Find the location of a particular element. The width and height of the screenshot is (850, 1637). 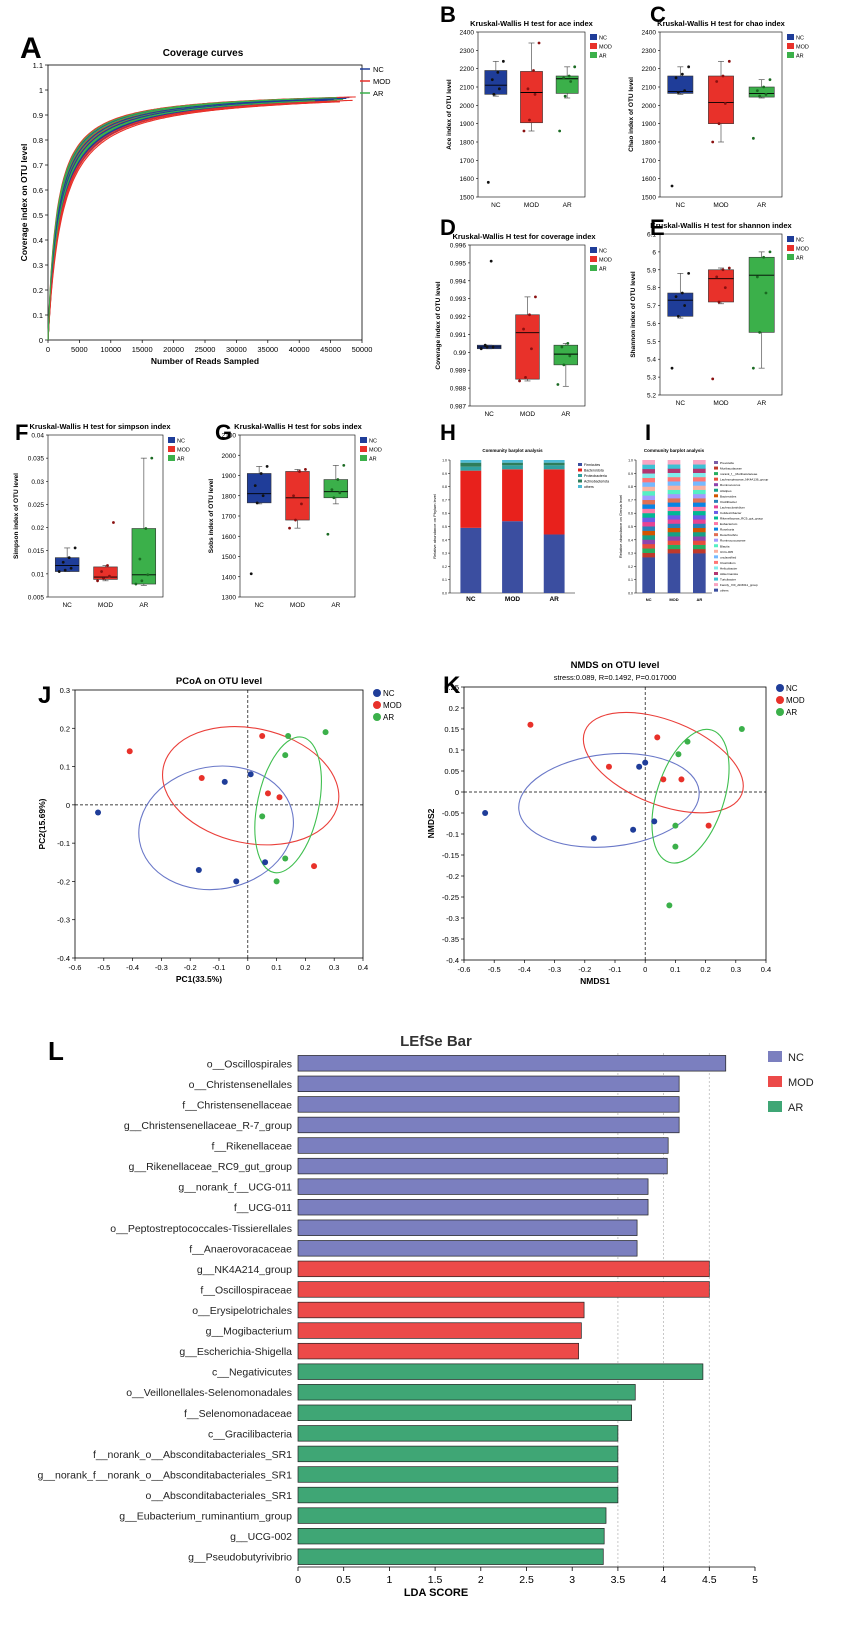

y-tick-label: 1700 is located at coordinates (467, 161).